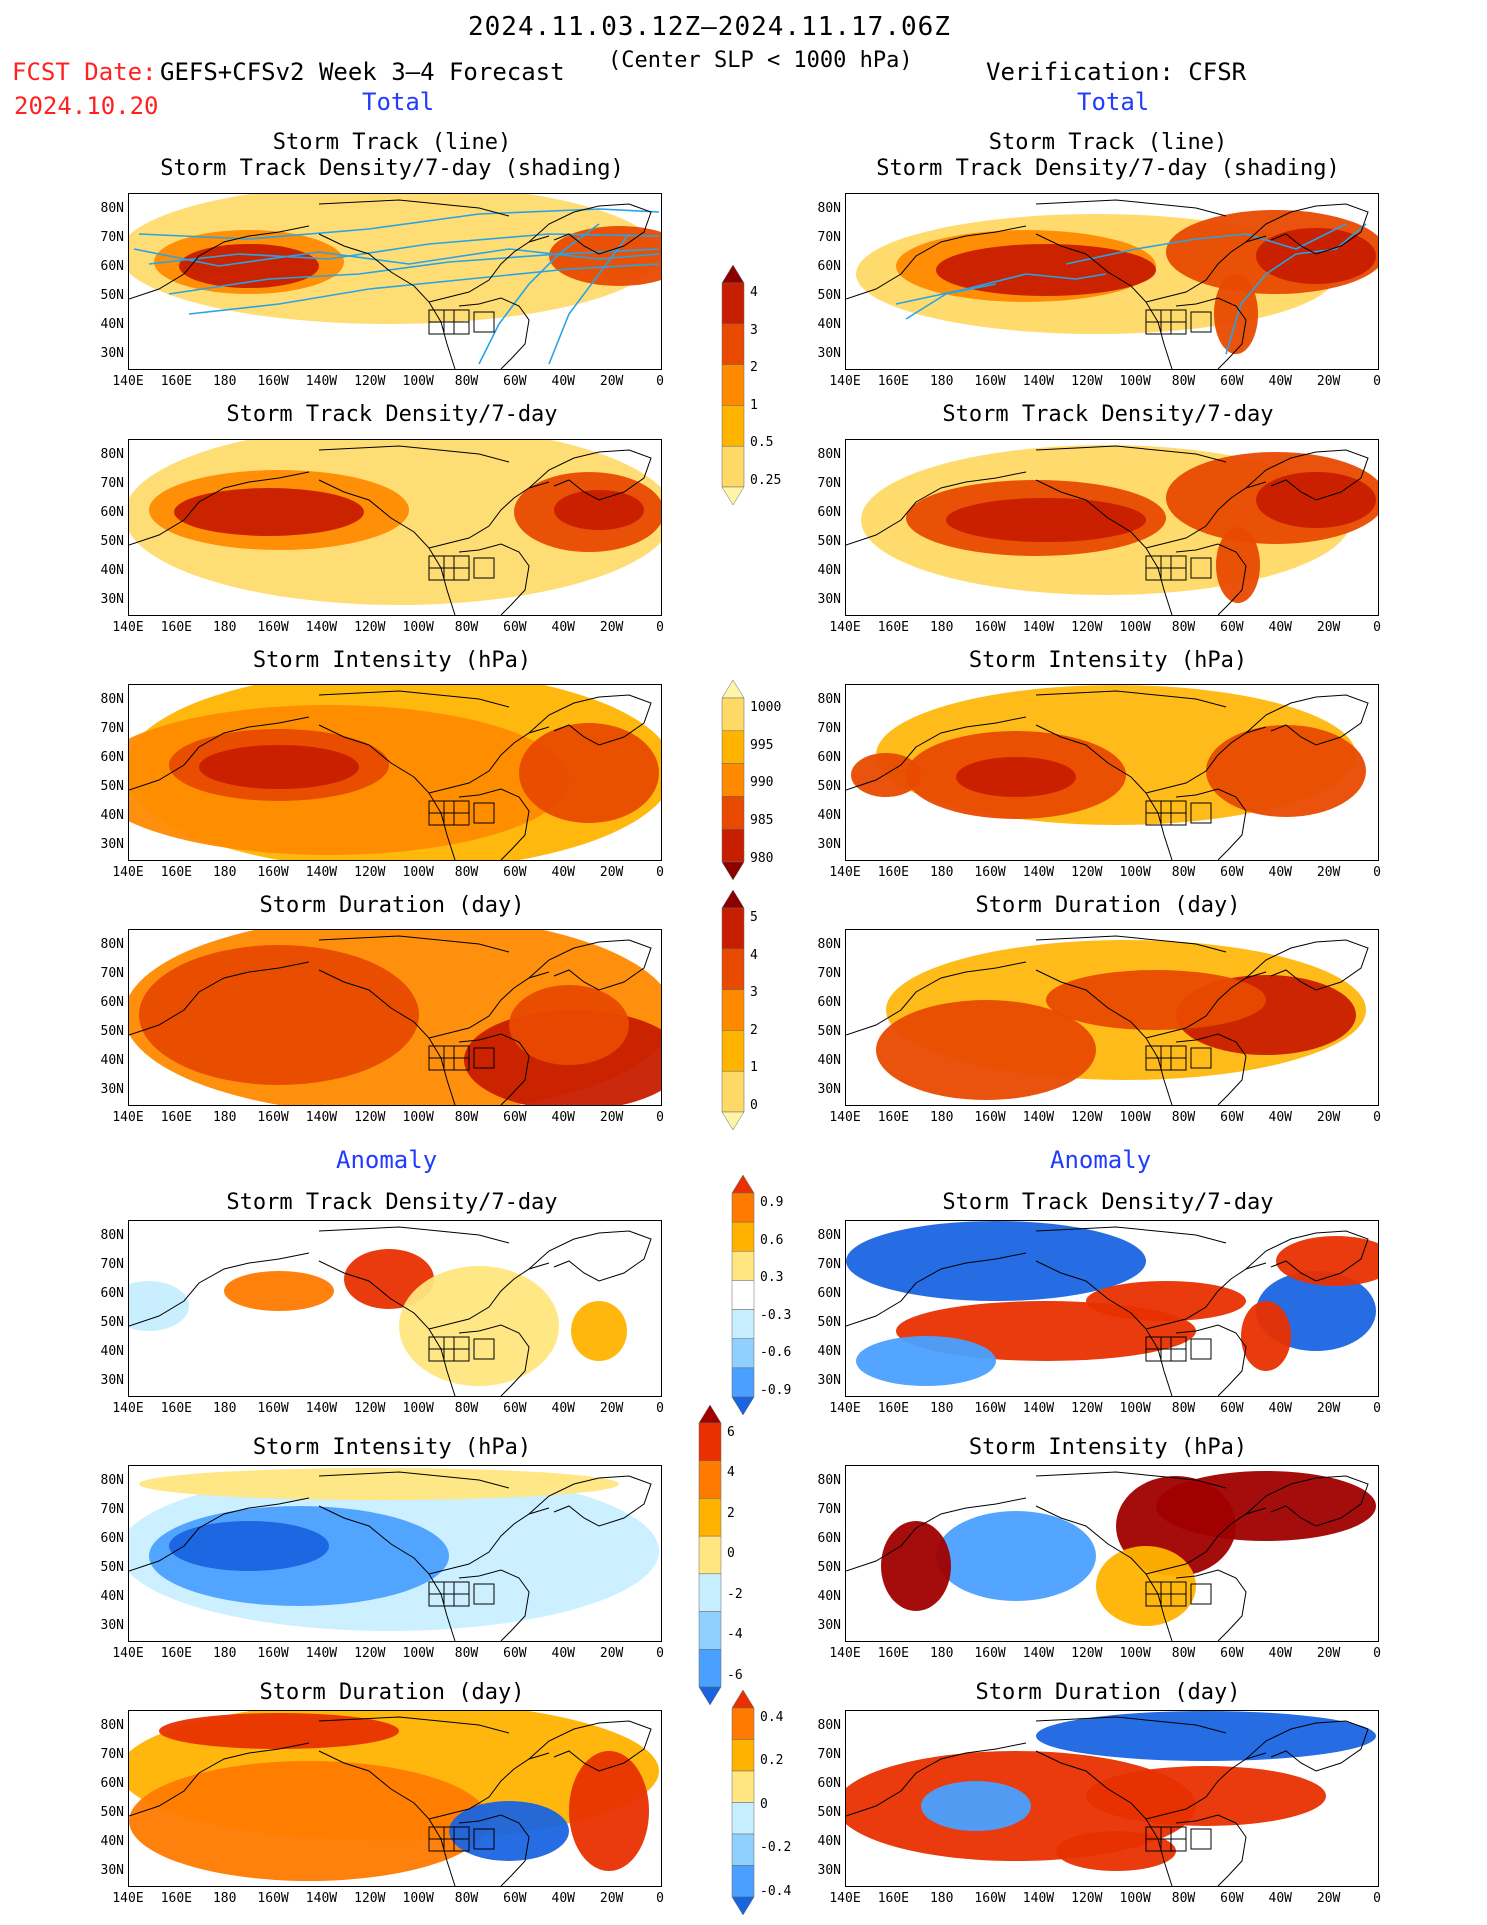 This screenshot has height=1925, width=1487. Describe the element at coordinates (754, 368) in the screenshot. I see `colorbar-label: 2` at that location.